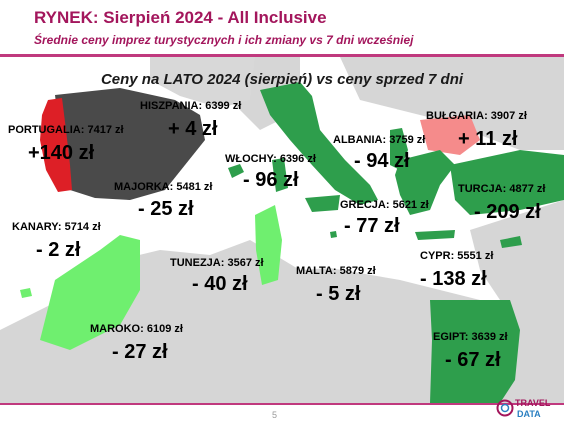 The image size is (564, 423). Describe the element at coordinates (529, 414) in the screenshot. I see `logo-text-data: DATA` at that location.